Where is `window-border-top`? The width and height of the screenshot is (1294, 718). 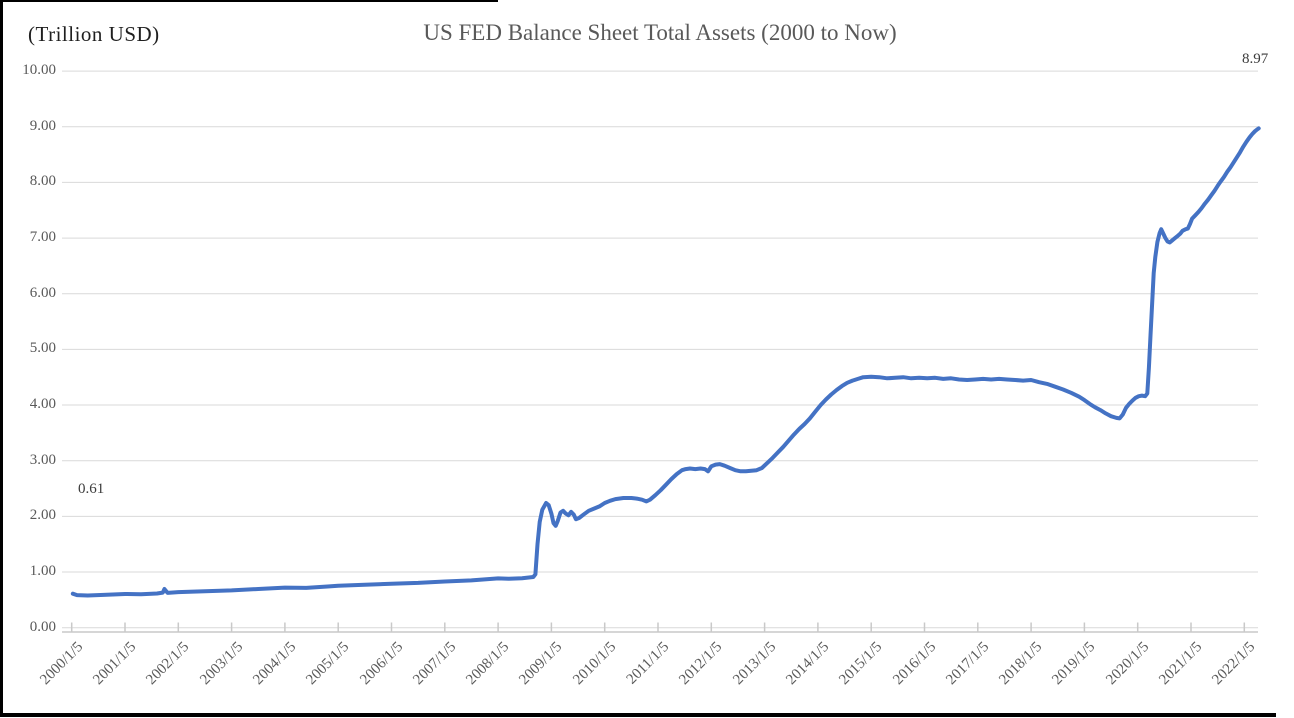
window-border-top is located at coordinates (249, 1).